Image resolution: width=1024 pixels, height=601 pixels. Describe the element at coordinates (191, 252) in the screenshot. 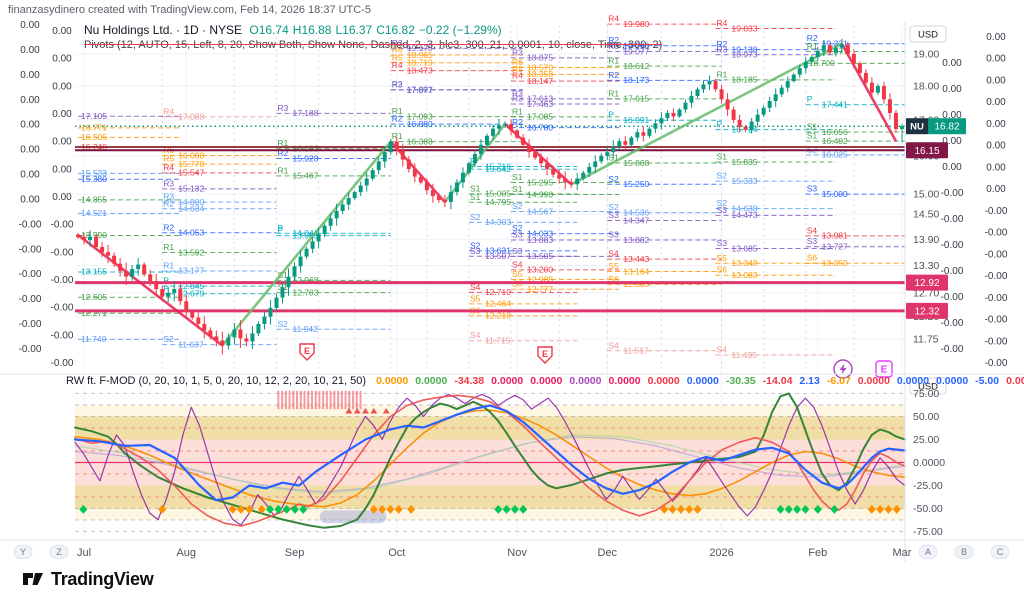

I see `svg-text: 13.592` at that location.